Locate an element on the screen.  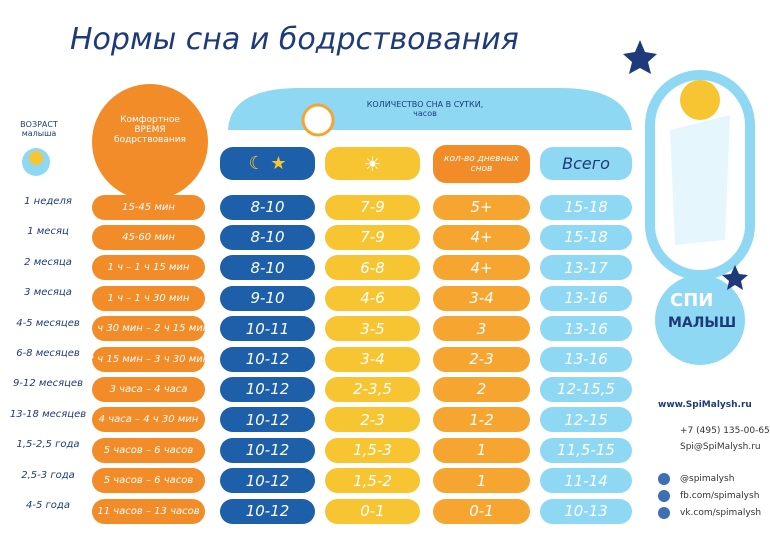
awake-time: 15-45 мин is located at coordinates (148, 207).